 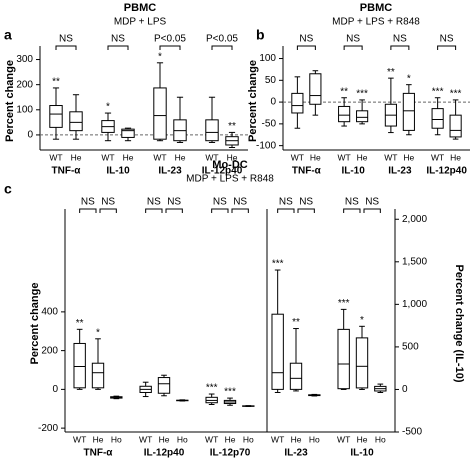 What do you see at coordinates (414, 219) in the screenshot?
I see `tick-label: 2,000` at bounding box center [414, 219].